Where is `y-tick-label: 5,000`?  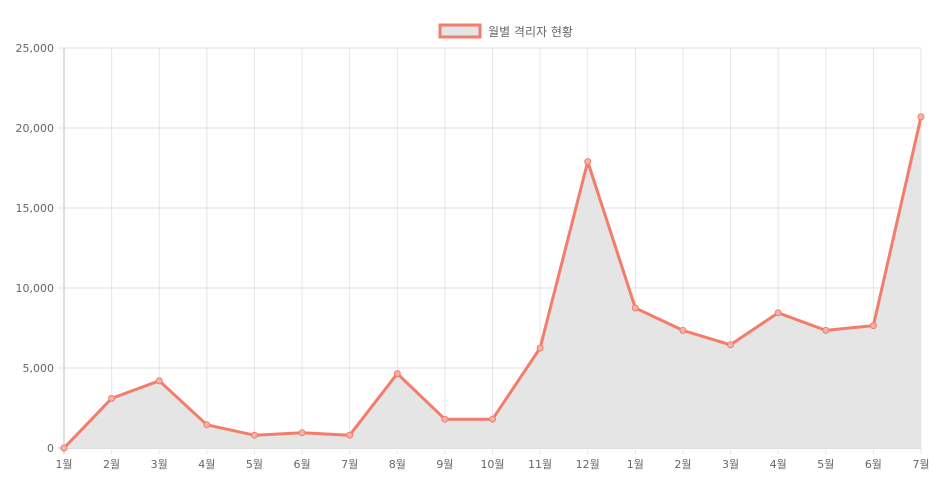 y-tick-label: 5,000 is located at coordinates (39, 368).